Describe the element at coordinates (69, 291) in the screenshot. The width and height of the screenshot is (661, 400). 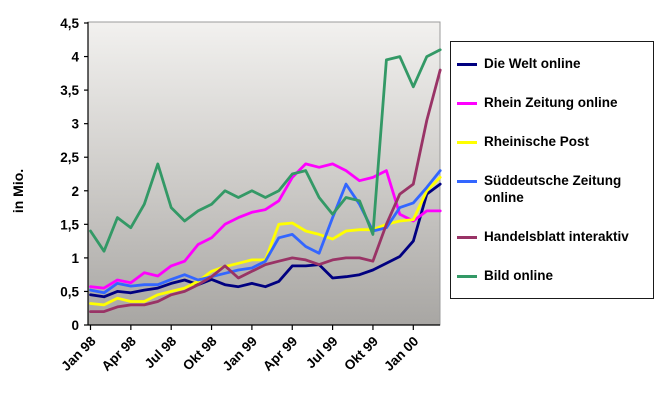
I see `y-tick-label: 0,5` at that location.